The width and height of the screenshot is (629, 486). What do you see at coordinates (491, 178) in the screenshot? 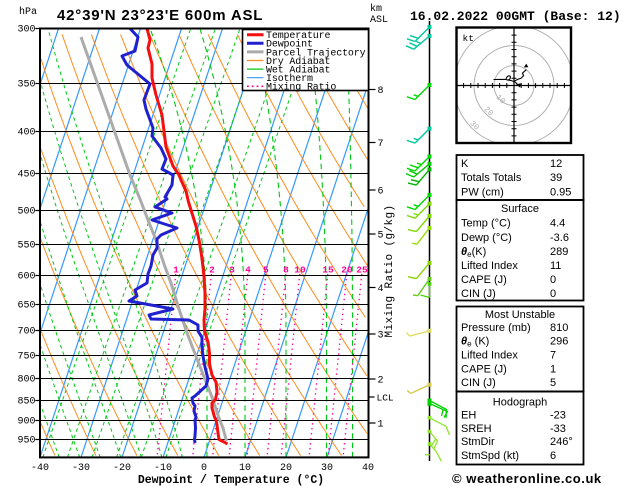
I see `svg-text: Totals Totals` at bounding box center [491, 178].